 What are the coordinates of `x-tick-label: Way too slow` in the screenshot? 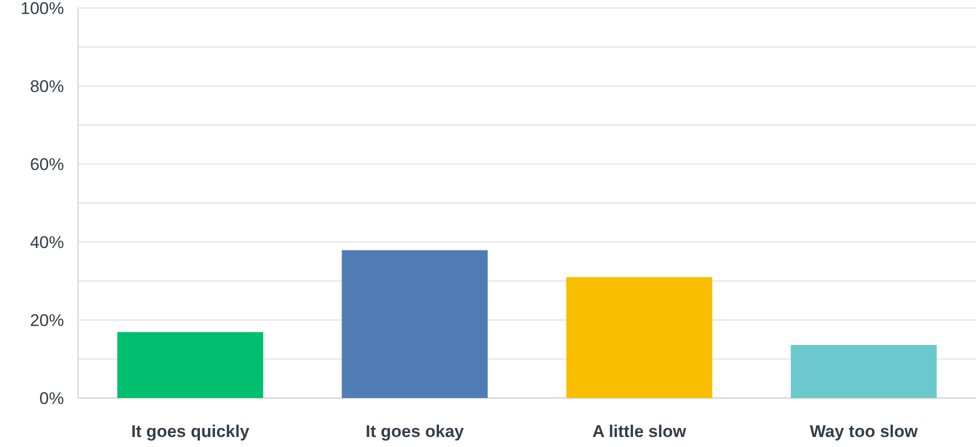 It's located at (864, 431).